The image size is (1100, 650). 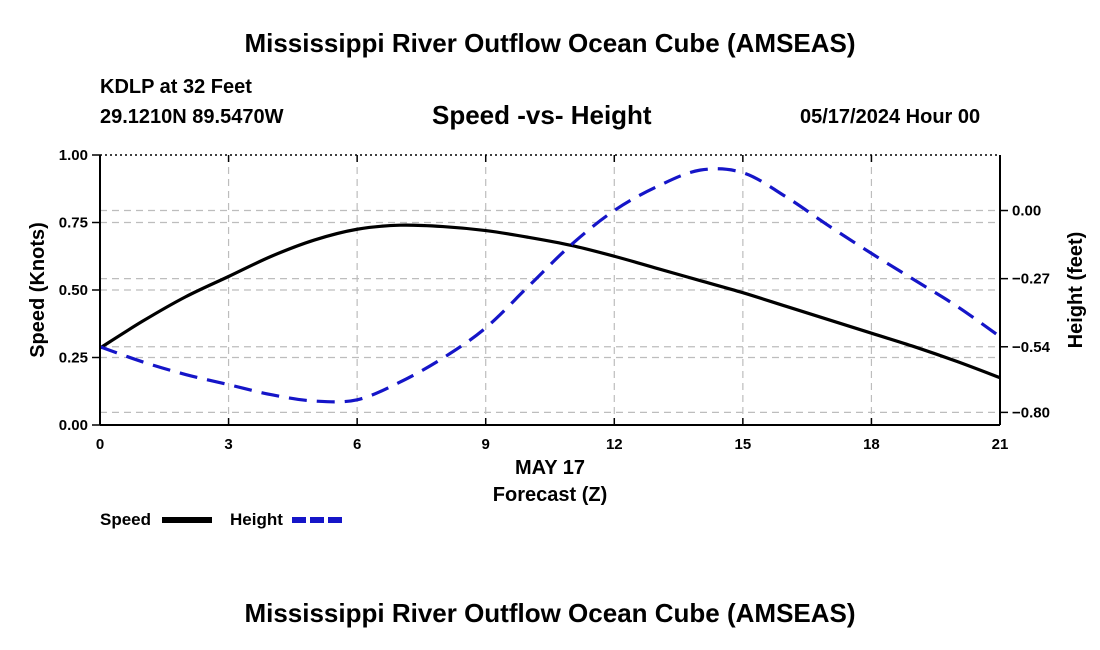 What do you see at coordinates (221, 519) in the screenshot?
I see `legend: Speed Height` at bounding box center [221, 519].